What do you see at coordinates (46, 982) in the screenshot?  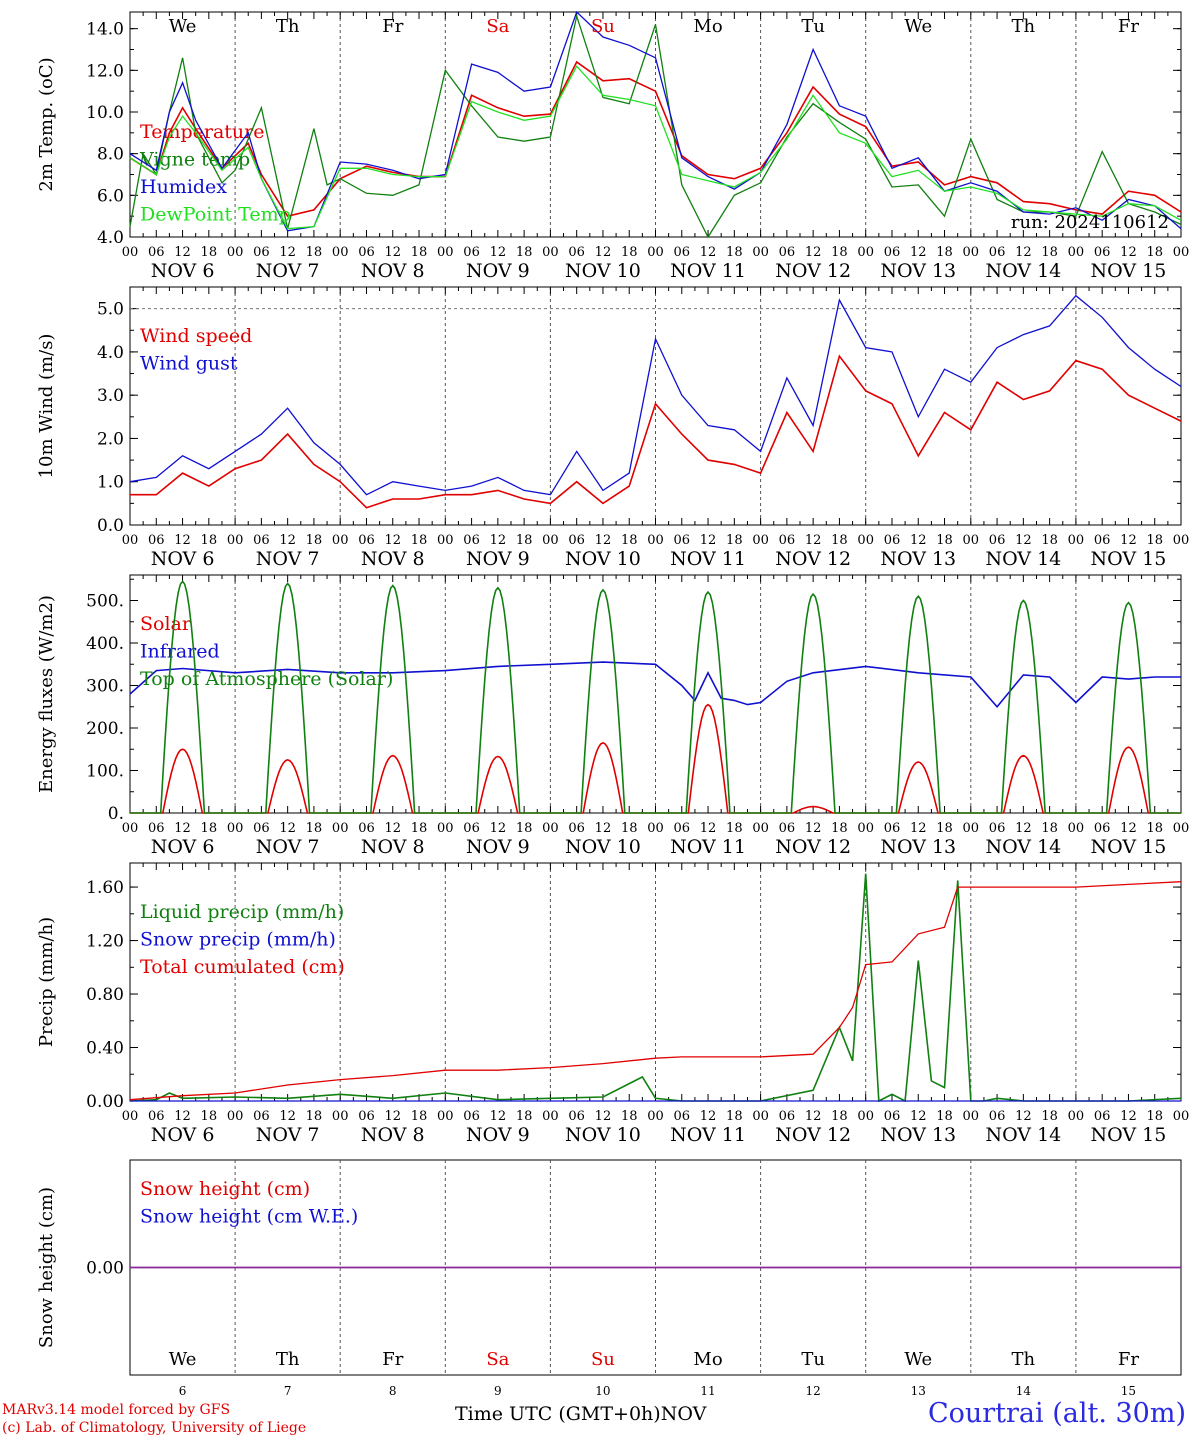 I see `y-axis-label: Precip (mm/h)` at bounding box center [46, 982].